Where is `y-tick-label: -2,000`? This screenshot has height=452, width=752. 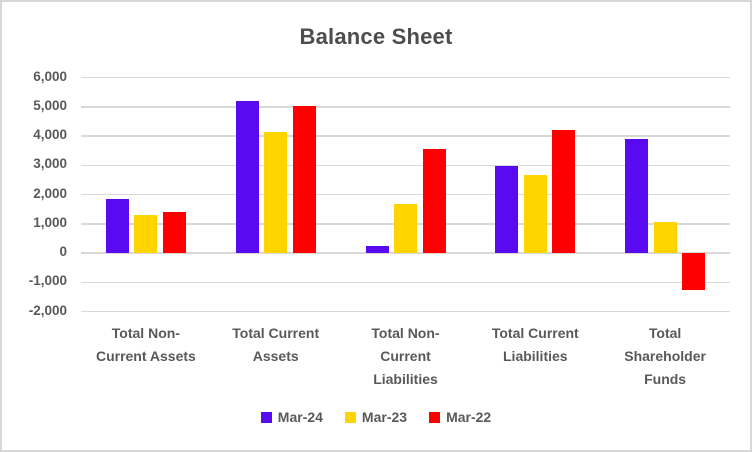 y-tick-label: -2,000 is located at coordinates (47, 310).